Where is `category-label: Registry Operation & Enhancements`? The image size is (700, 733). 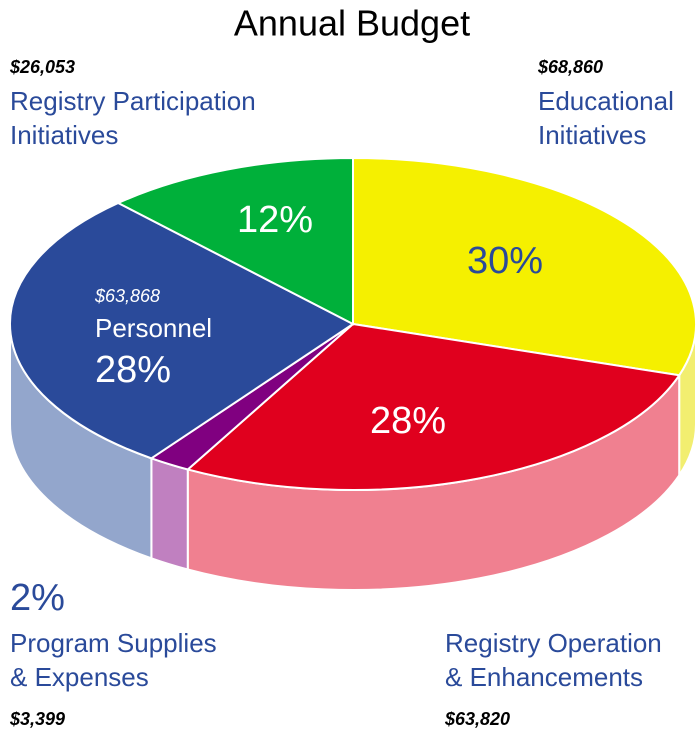
category-label: Registry Operation & Enhancements is located at coordinates (553, 660).